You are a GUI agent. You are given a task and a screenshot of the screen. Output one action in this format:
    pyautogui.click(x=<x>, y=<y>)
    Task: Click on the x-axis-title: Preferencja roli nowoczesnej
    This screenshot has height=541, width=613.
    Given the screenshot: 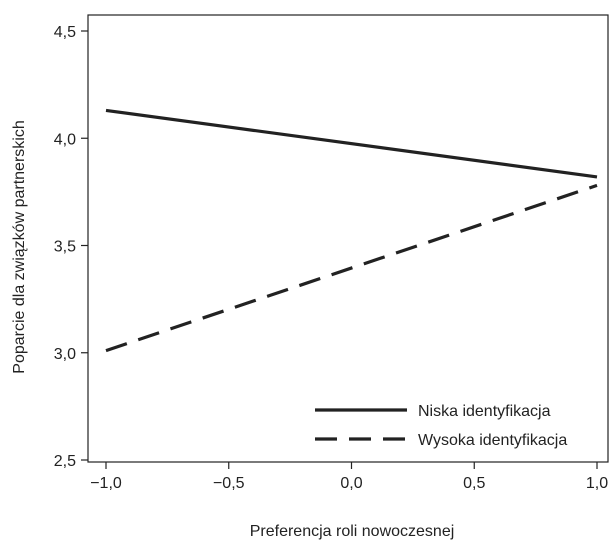 What is the action you would take?
    pyautogui.click(x=352, y=531)
    